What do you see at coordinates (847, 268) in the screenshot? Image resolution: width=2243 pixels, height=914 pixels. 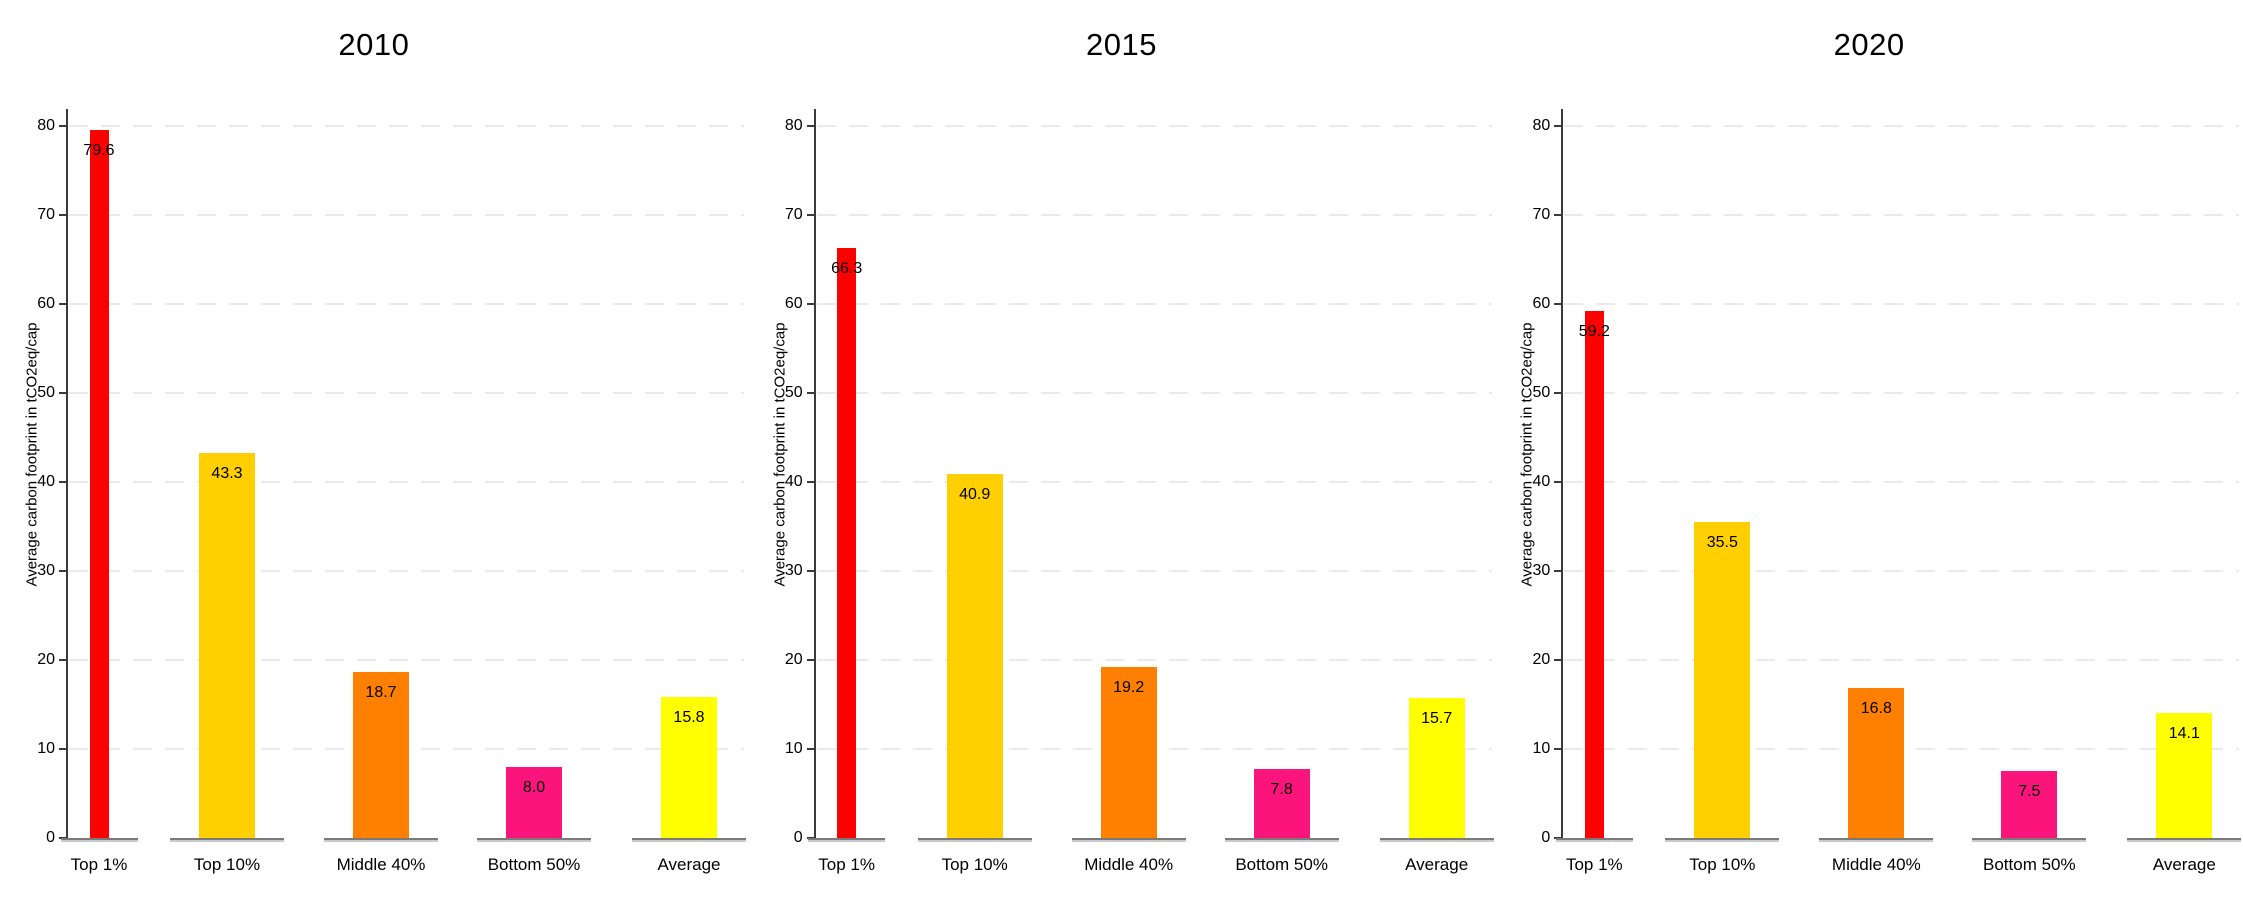 I see `bar-value-label-top-1: 66.3` at bounding box center [847, 268].